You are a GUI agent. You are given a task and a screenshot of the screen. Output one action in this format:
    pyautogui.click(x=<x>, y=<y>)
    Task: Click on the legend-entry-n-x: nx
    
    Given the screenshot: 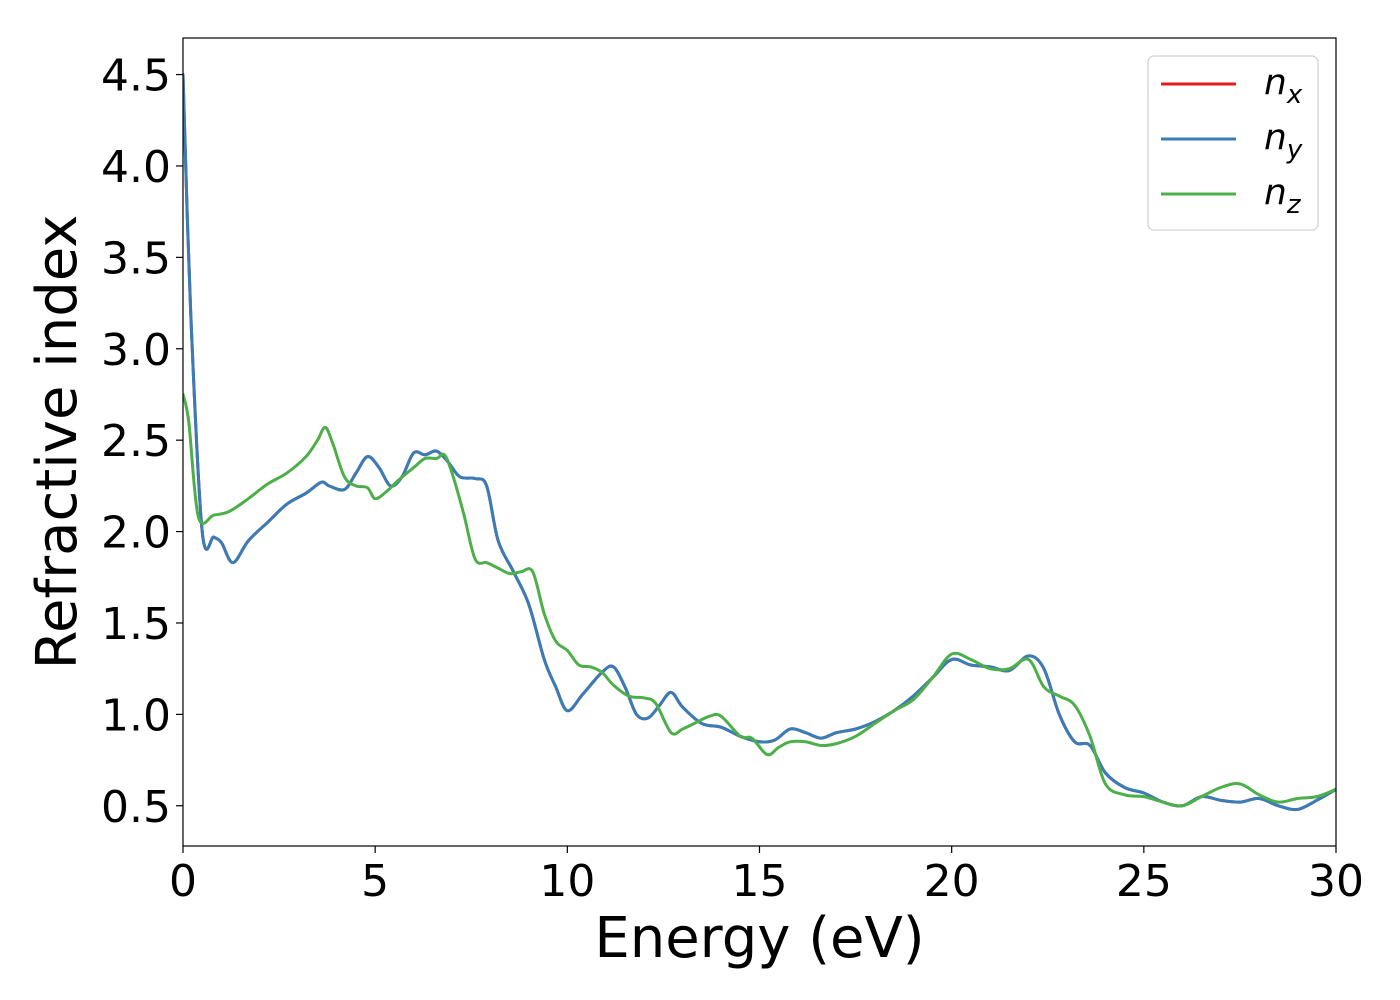 What is the action you would take?
    pyautogui.click(x=1283, y=86)
    